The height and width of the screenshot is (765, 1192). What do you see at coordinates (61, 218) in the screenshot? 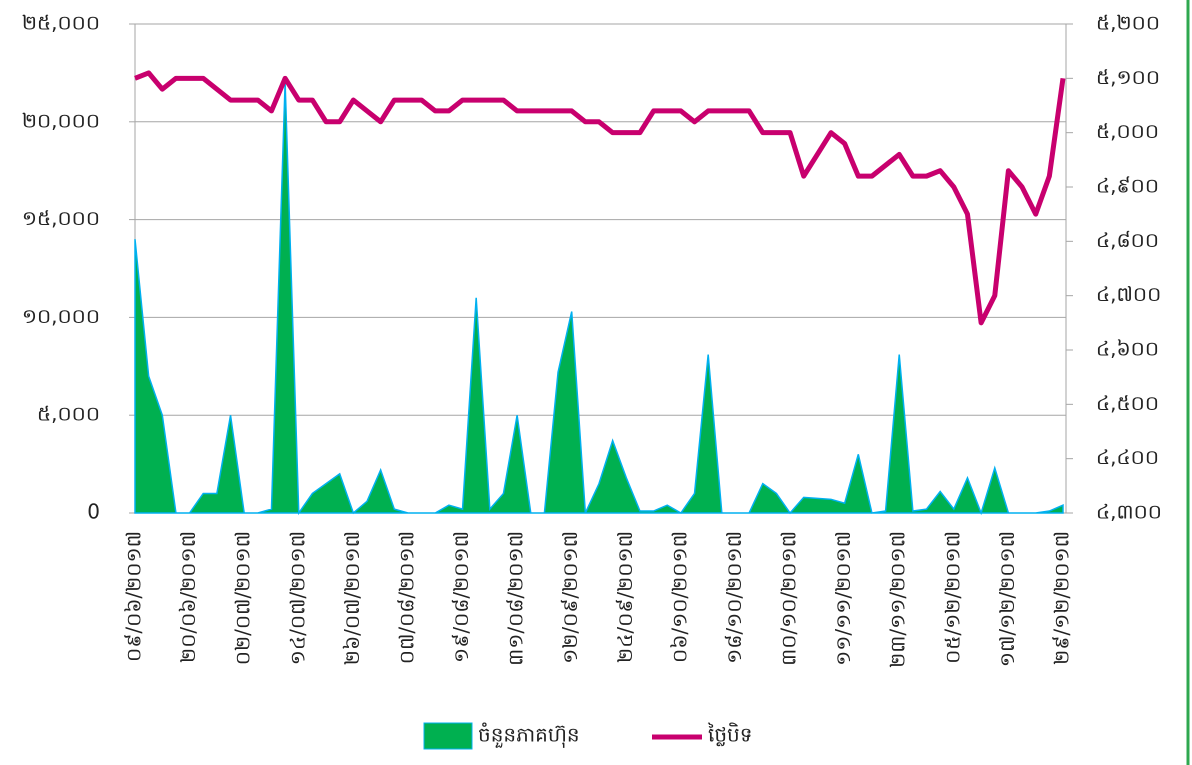
I see `y-tick-label: ១៥,០០០` at bounding box center [61, 218].